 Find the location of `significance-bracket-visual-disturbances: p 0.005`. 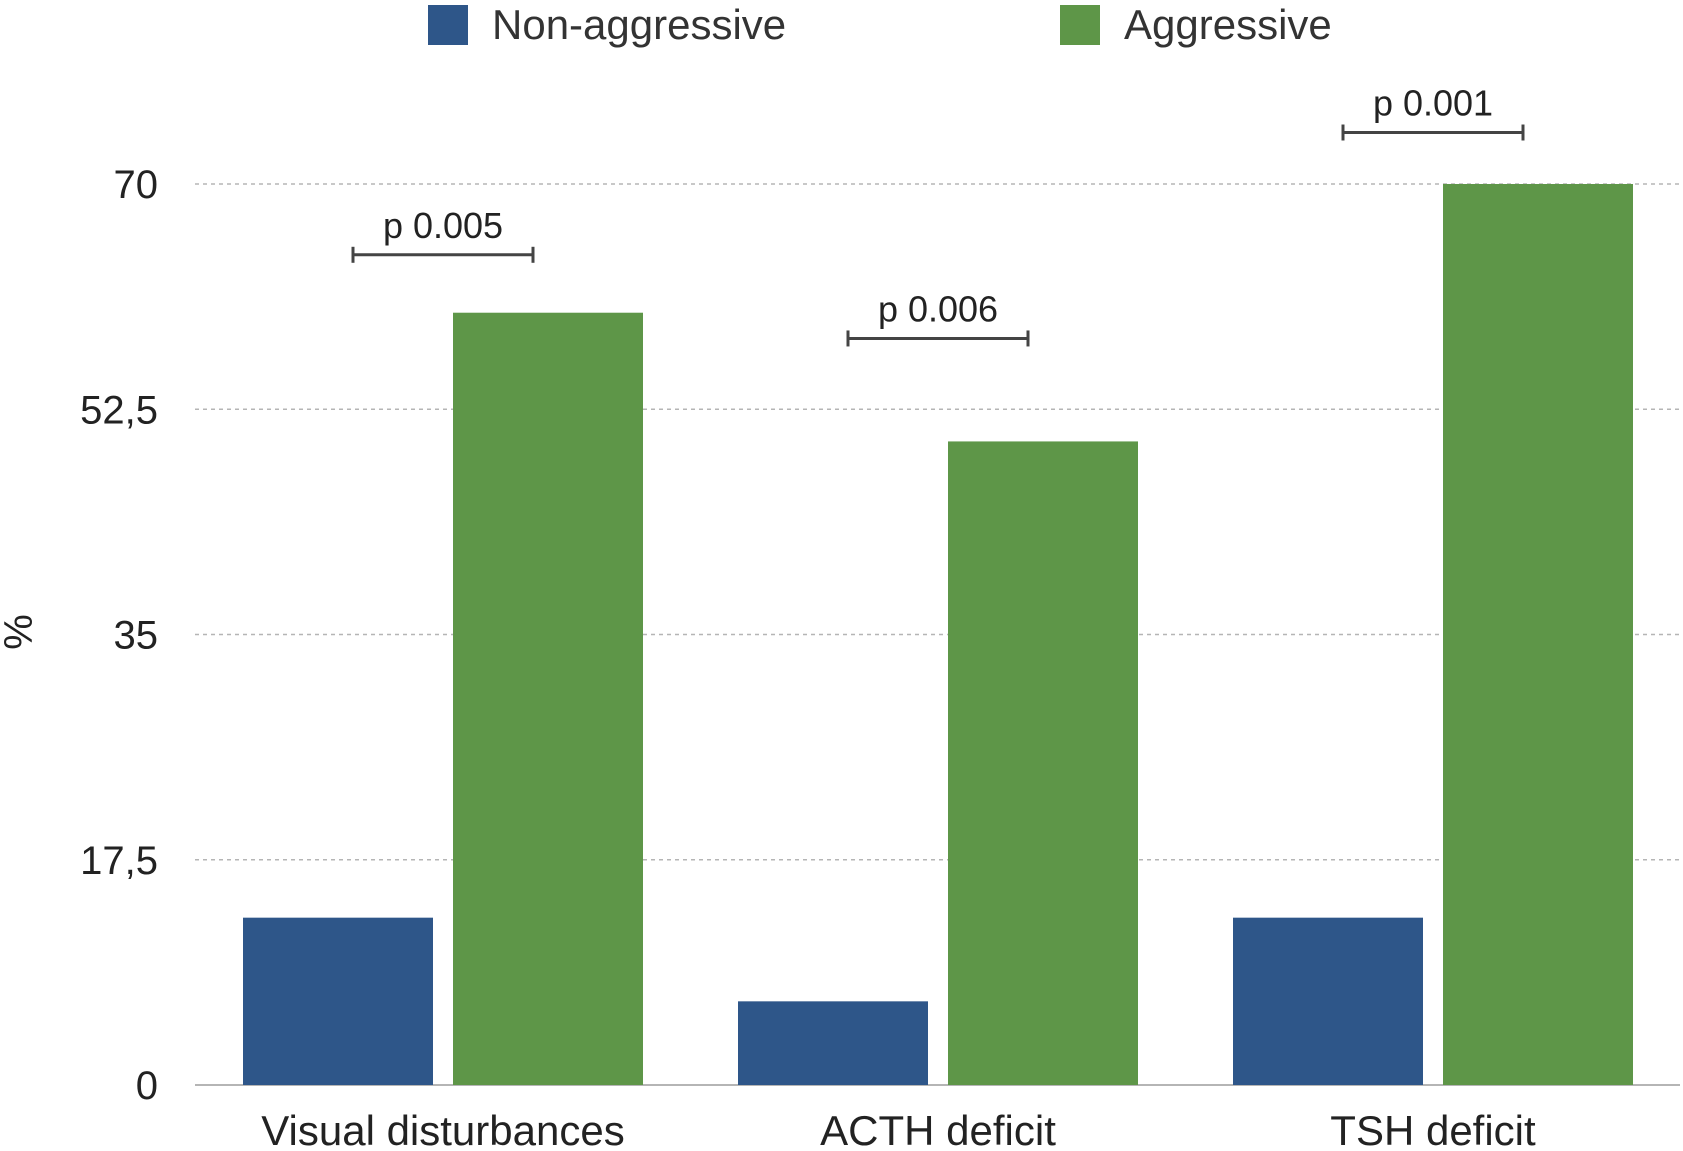

significance-bracket-visual-disturbances: p 0.005 is located at coordinates (443, 234).